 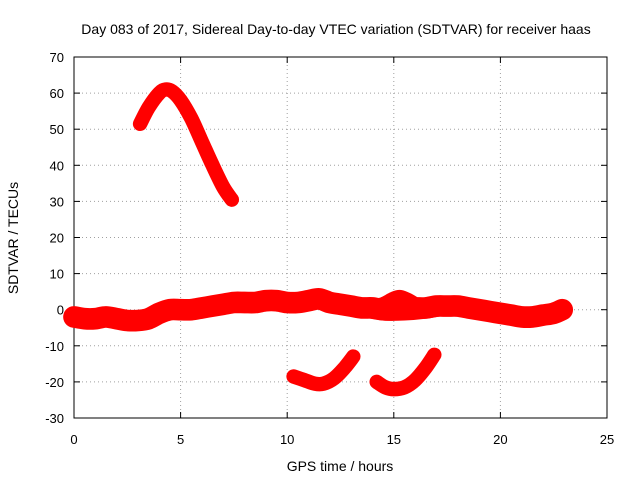 I want to click on y-tick-label: -20, so click(x=54, y=382).